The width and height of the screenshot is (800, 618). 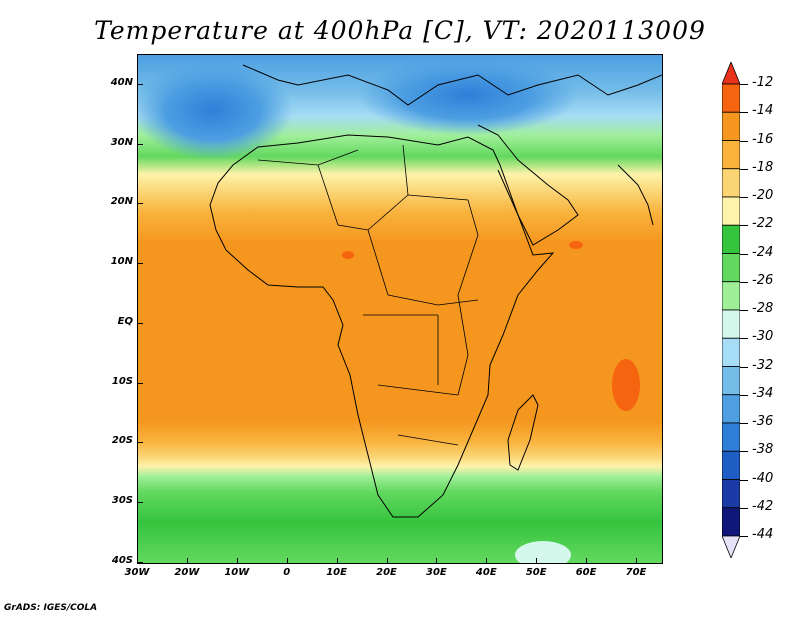 I want to click on colorbar, so click(x=731, y=310).